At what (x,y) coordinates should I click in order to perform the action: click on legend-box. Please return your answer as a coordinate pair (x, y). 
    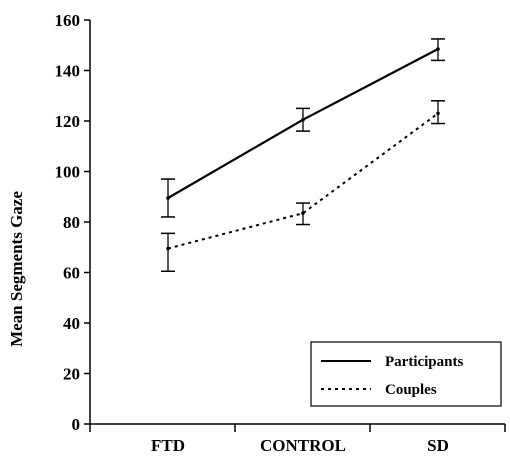
    Looking at the image, I should click on (406, 374).